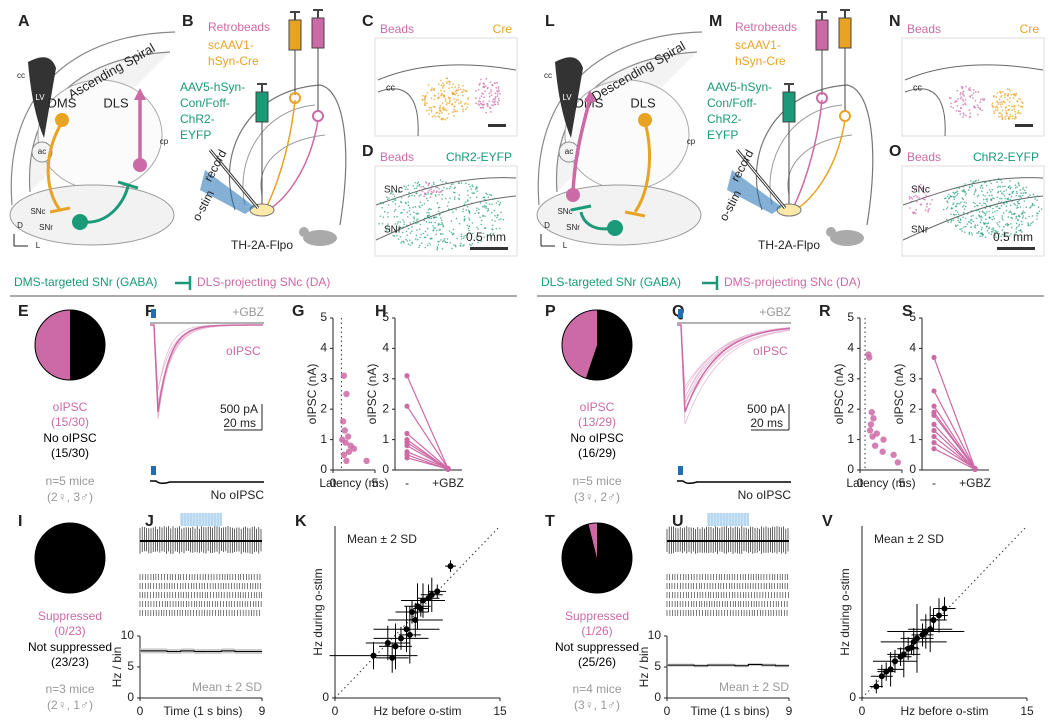 This screenshot has width=1050, height=727. I want to click on y-tick-label: 5, so click(323, 317).